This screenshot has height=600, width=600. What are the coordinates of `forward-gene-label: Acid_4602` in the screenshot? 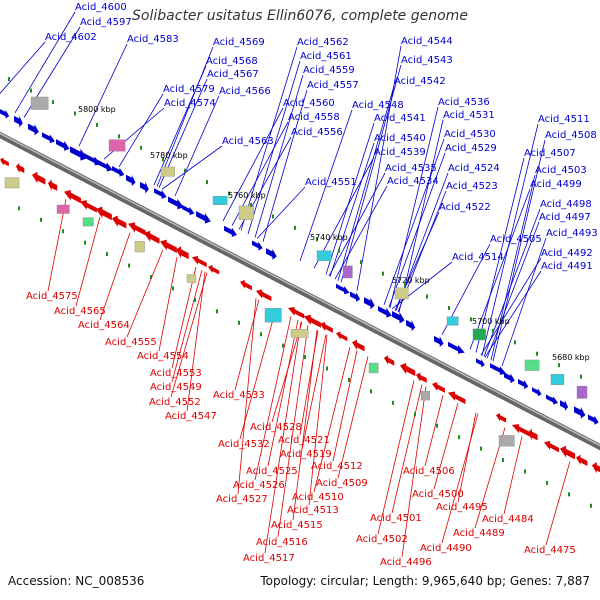 It's located at (71, 37).